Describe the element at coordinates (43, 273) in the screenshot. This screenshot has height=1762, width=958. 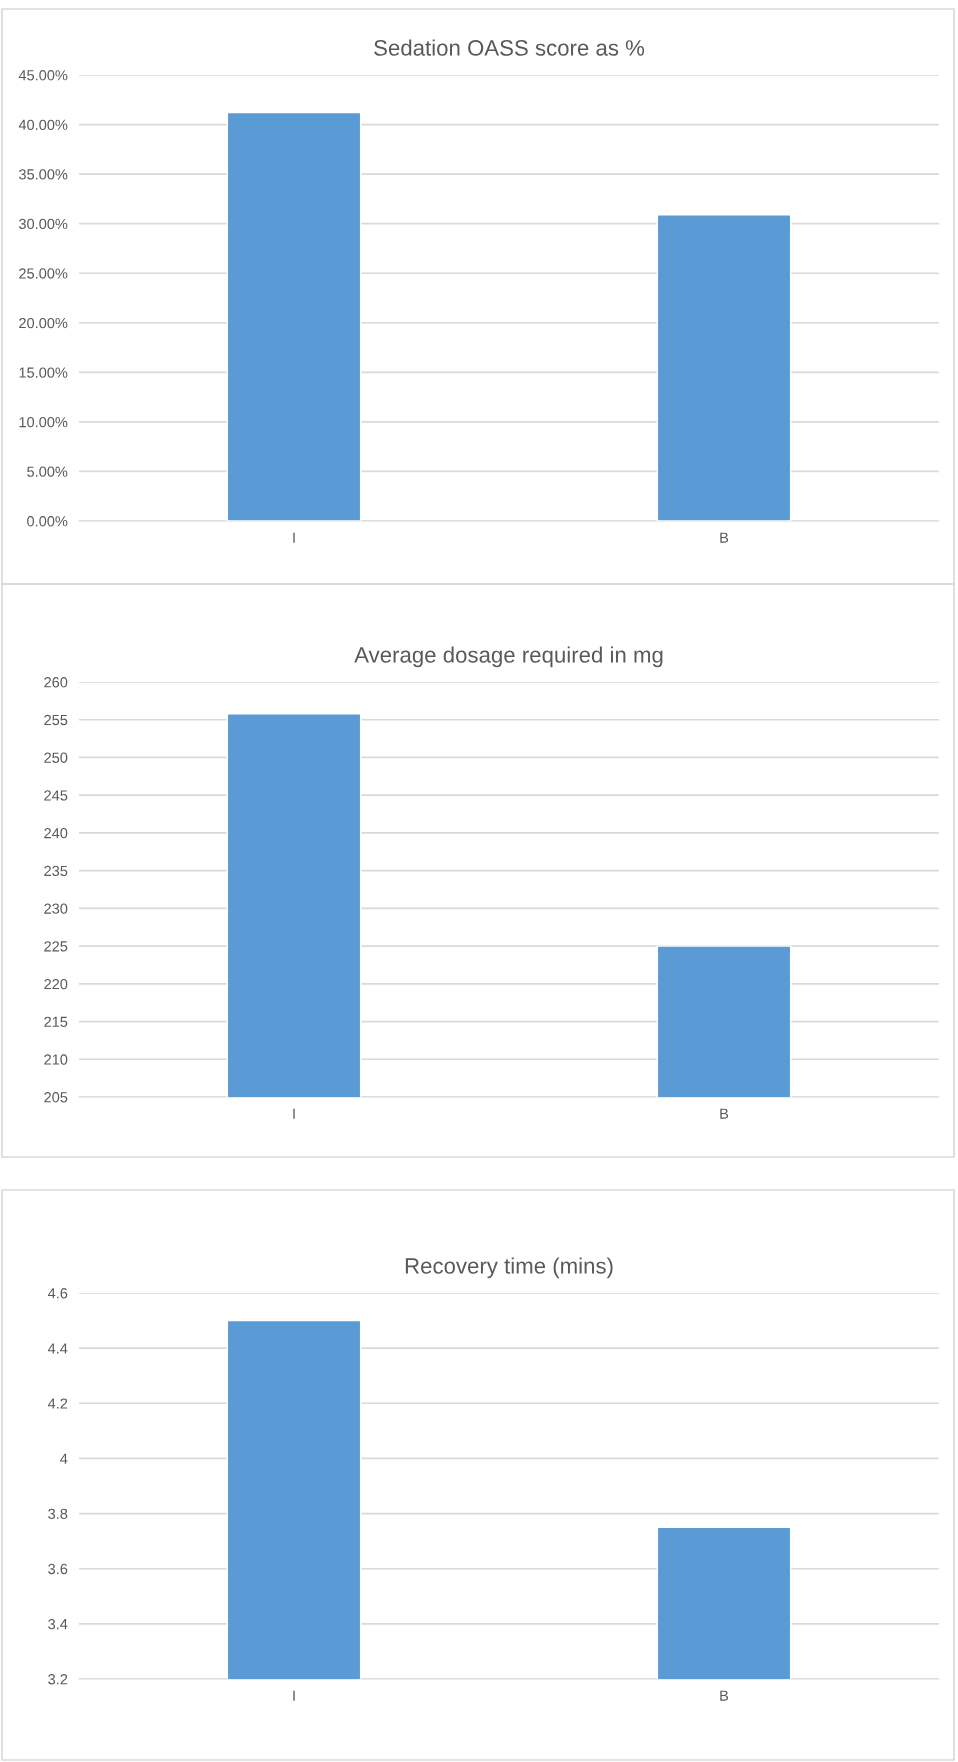
I see `y-tick-label: 25.00%` at that location.